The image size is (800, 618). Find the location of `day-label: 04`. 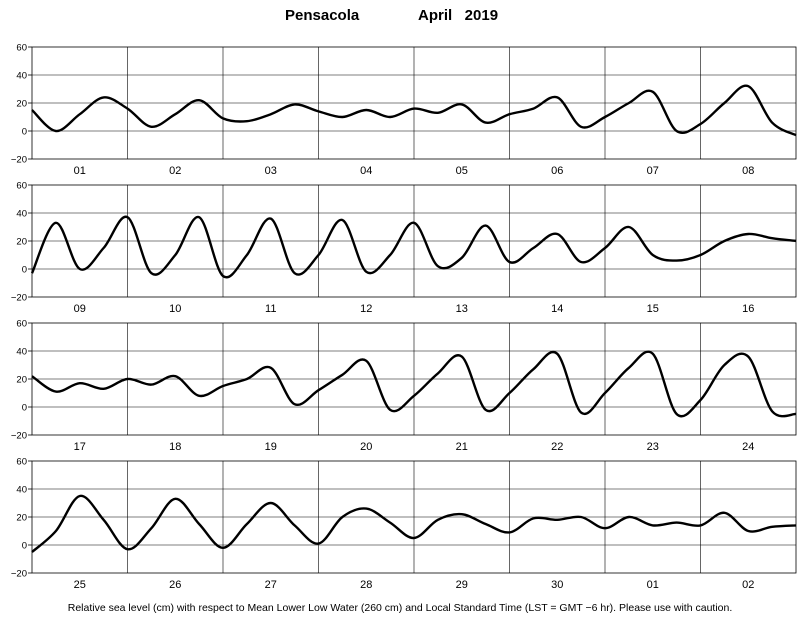

day-label: 04 is located at coordinates (366, 171).